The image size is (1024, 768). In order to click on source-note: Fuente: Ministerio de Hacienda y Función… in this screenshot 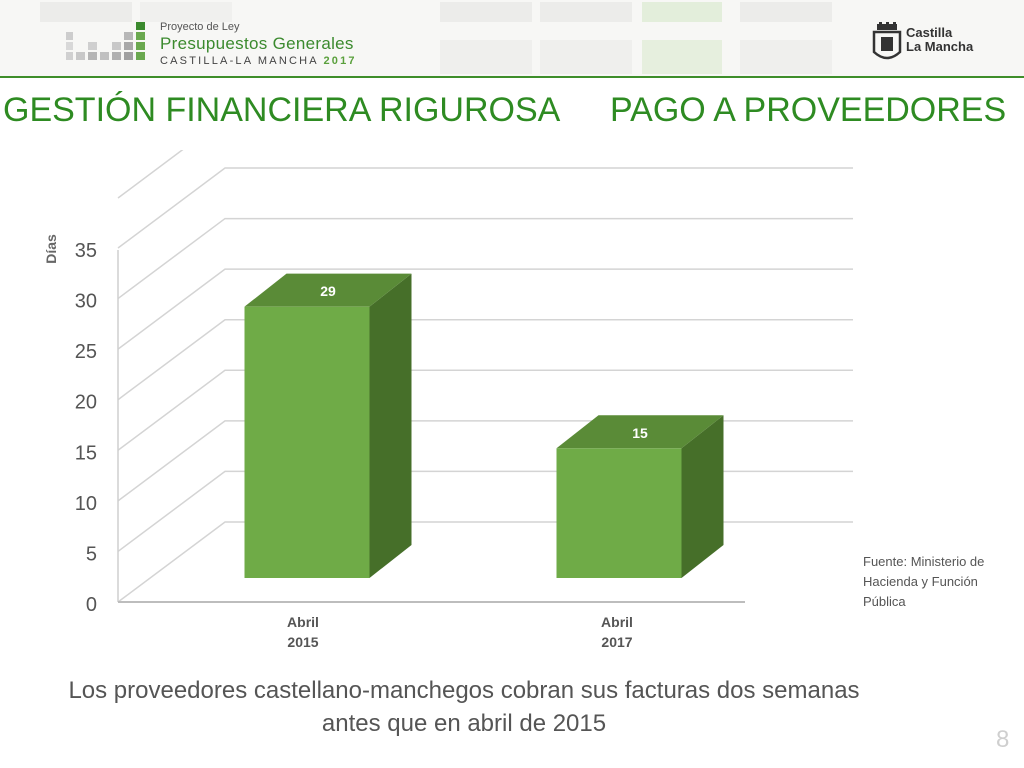, I will do `click(924, 581)`.